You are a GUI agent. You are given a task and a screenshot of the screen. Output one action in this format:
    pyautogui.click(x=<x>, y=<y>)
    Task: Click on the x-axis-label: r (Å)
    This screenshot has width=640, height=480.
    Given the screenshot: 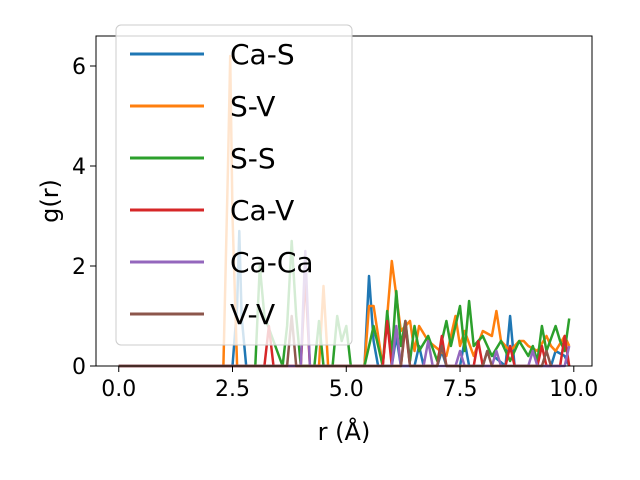 What is the action you would take?
    pyautogui.click(x=344, y=431)
    